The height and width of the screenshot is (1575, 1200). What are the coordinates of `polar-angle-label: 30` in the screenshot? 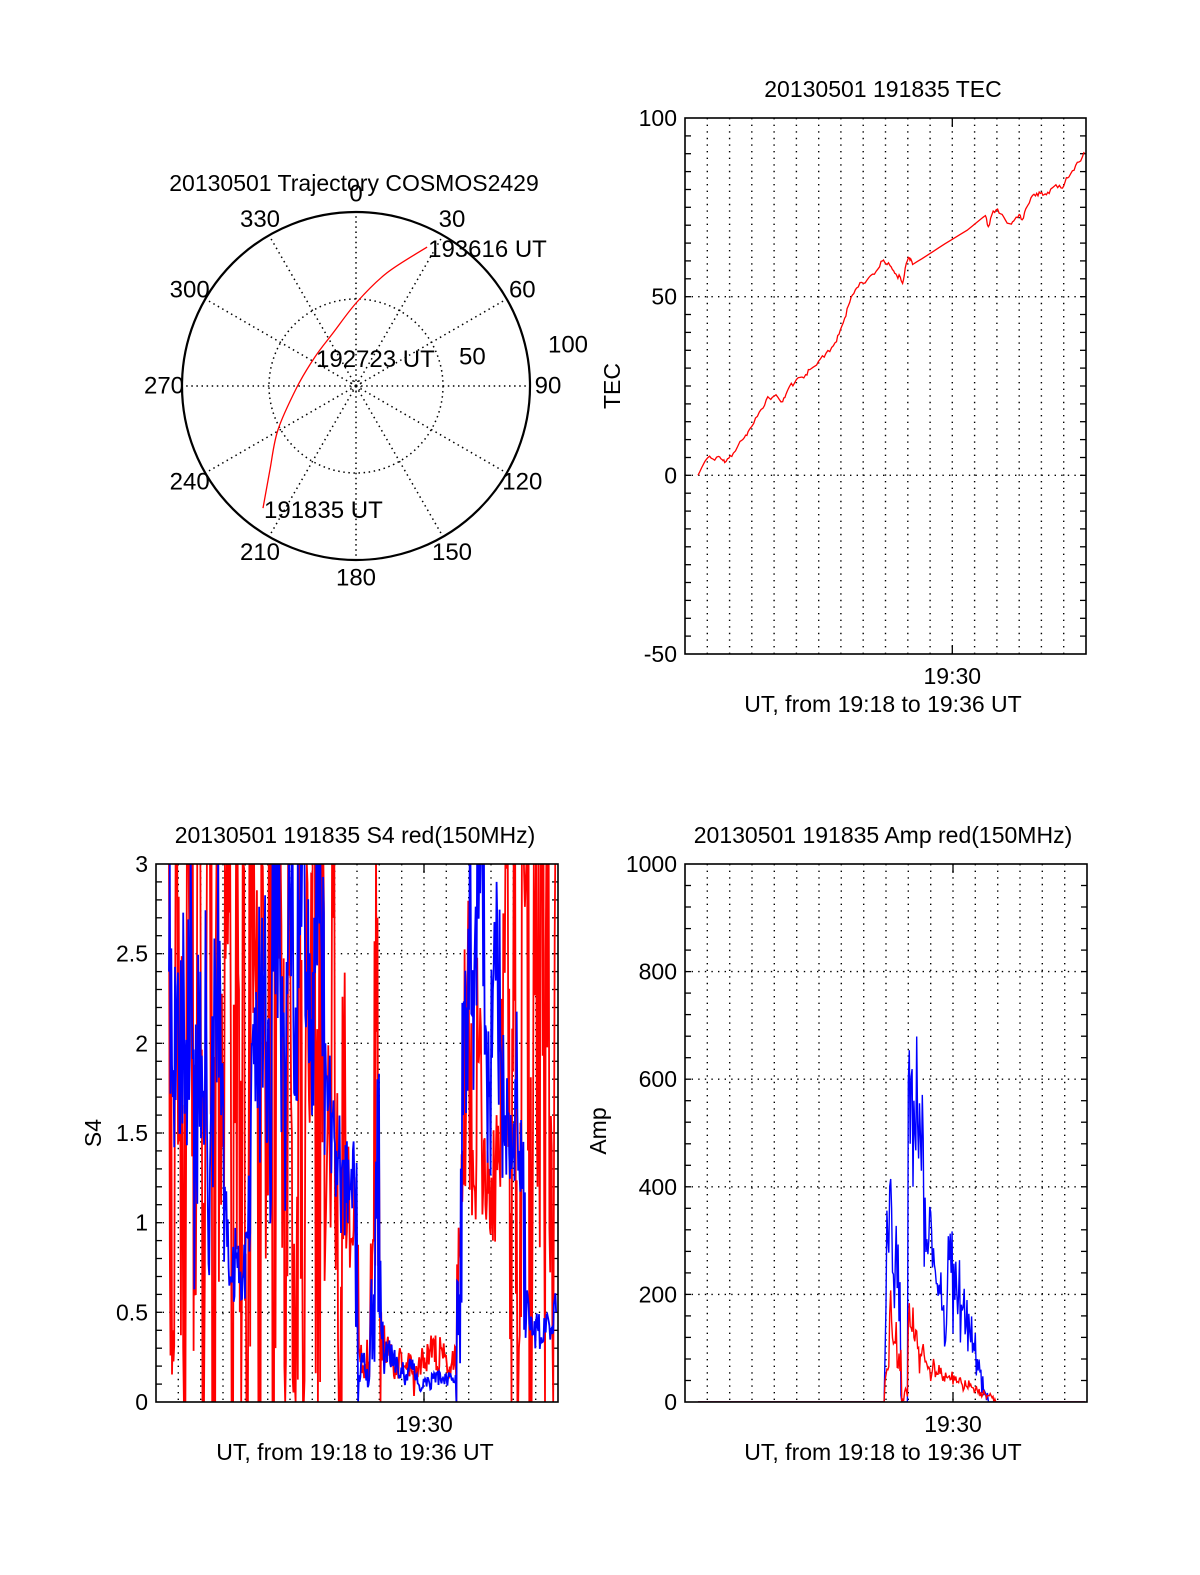 It's located at (452, 219).